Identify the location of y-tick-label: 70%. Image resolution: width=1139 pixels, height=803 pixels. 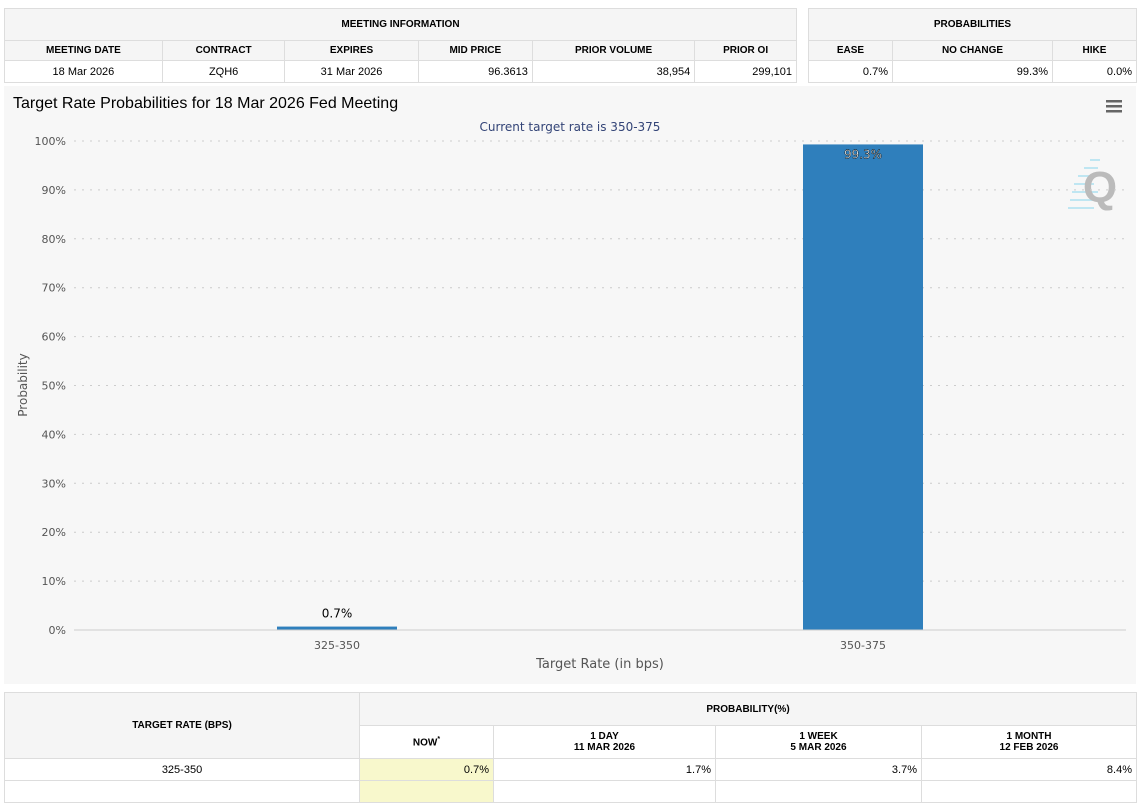
(54, 288).